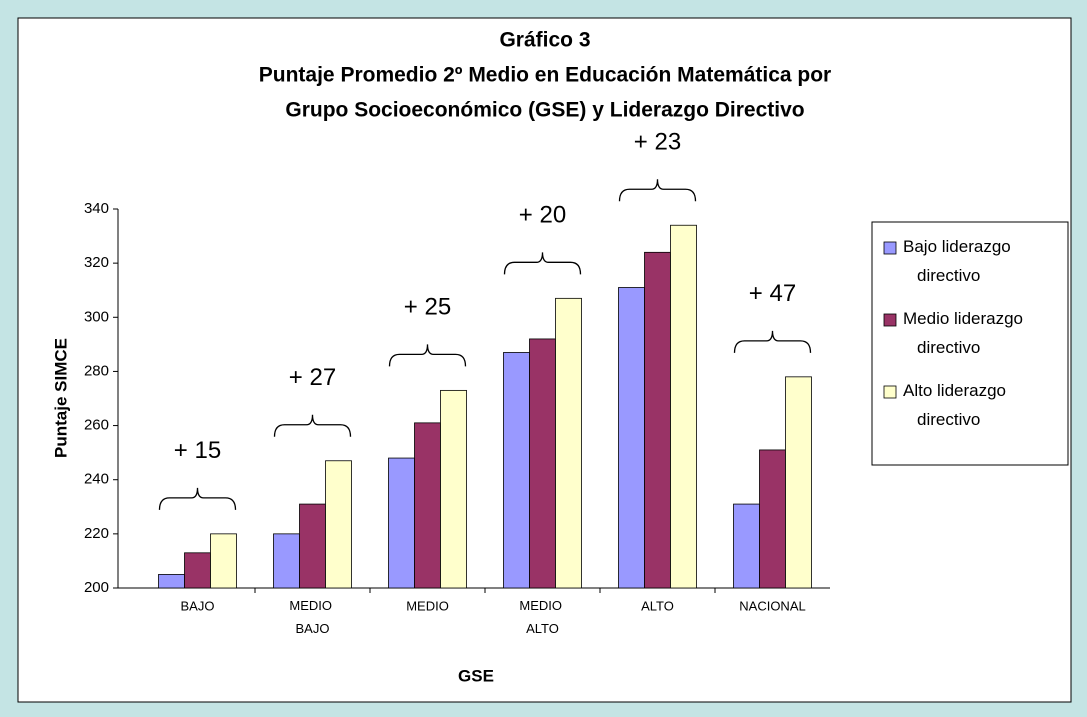  Describe the element at coordinates (772, 293) in the screenshot. I see `annotation: + 47` at that location.